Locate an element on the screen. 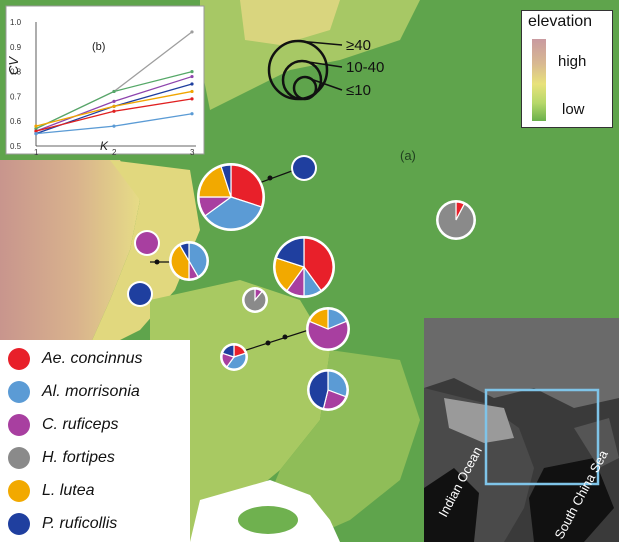  size-legend: ≥40 10-40 ≤10 is located at coordinates (325, 69).